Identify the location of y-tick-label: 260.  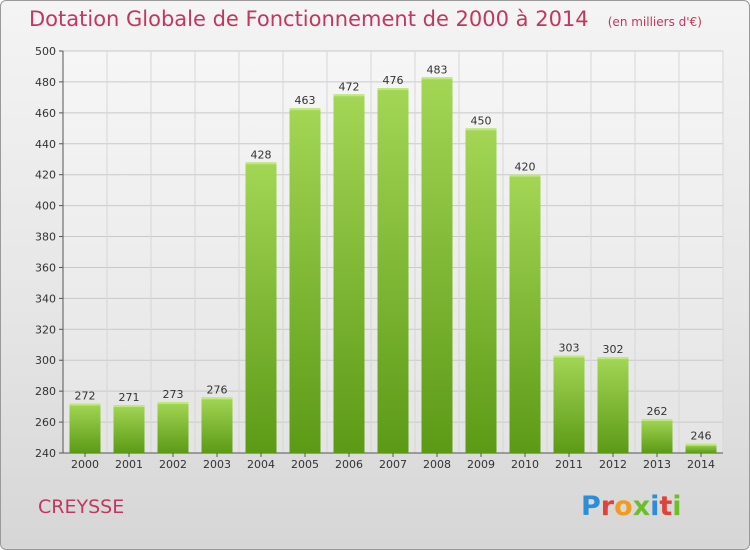
(45, 422).